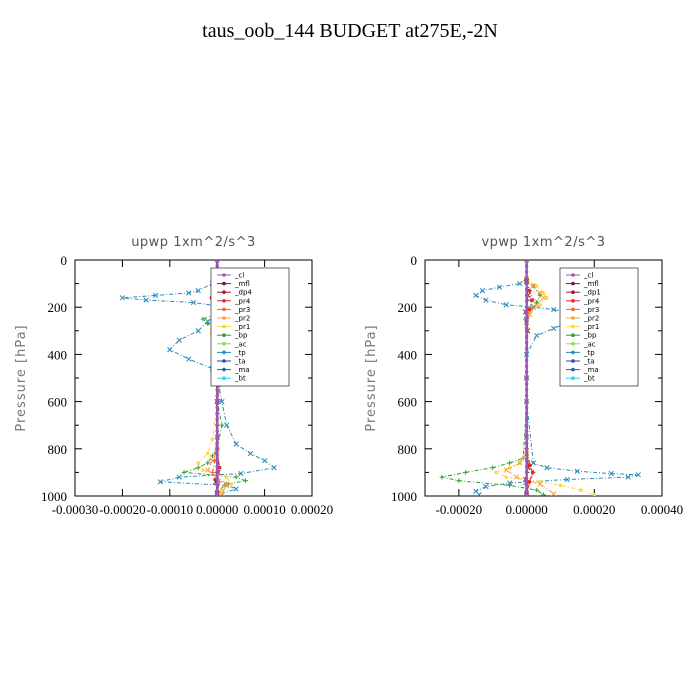  I want to click on series-markers-cl, so click(526, 378).